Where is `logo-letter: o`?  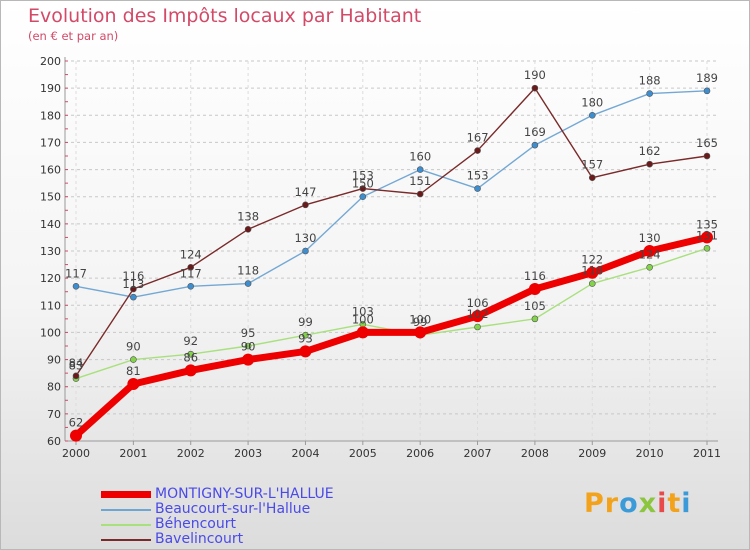
logo-letter: o is located at coordinates (629, 503).